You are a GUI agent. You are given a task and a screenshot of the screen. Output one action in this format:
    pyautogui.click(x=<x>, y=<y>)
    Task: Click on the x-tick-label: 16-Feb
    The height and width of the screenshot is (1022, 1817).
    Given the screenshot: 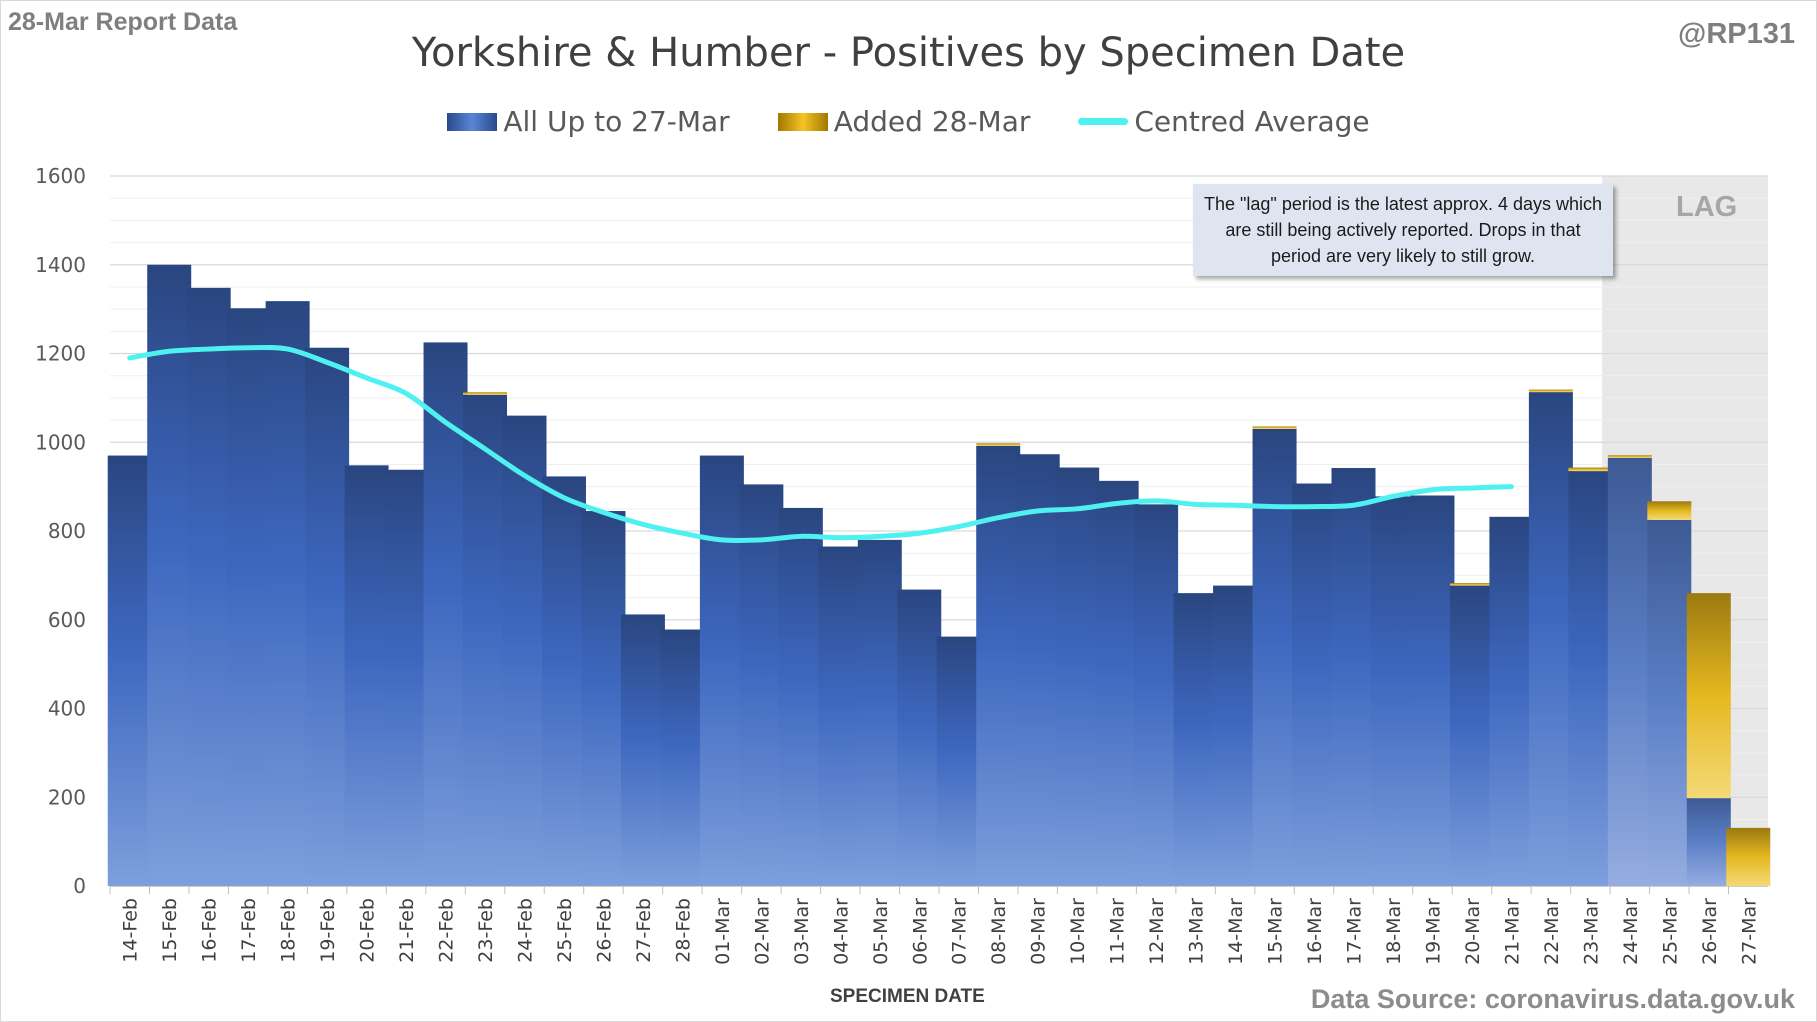 What is the action you would take?
    pyautogui.click(x=210, y=930)
    